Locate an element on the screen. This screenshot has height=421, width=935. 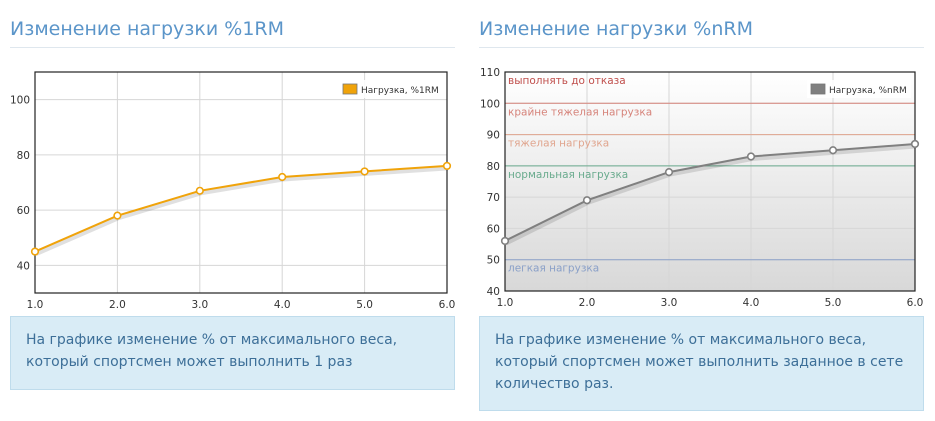
panel-title: Изменение нагрузки %1RM is located at coordinates (147, 29).